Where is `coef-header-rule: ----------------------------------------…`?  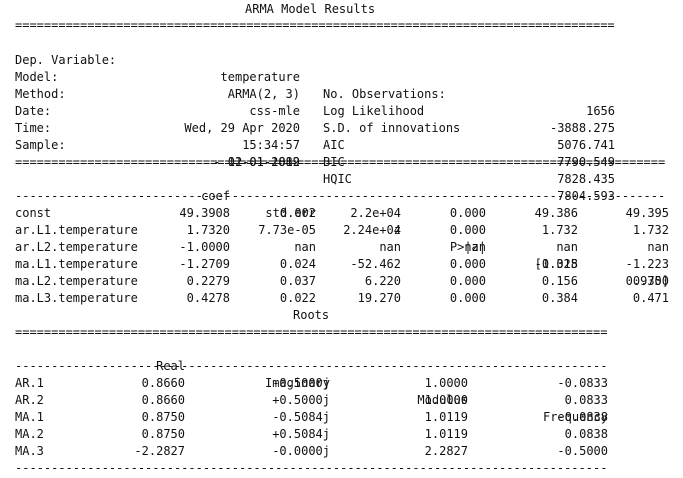
coef-header-rule: ----------------------------------------… is located at coordinates (340, 196).